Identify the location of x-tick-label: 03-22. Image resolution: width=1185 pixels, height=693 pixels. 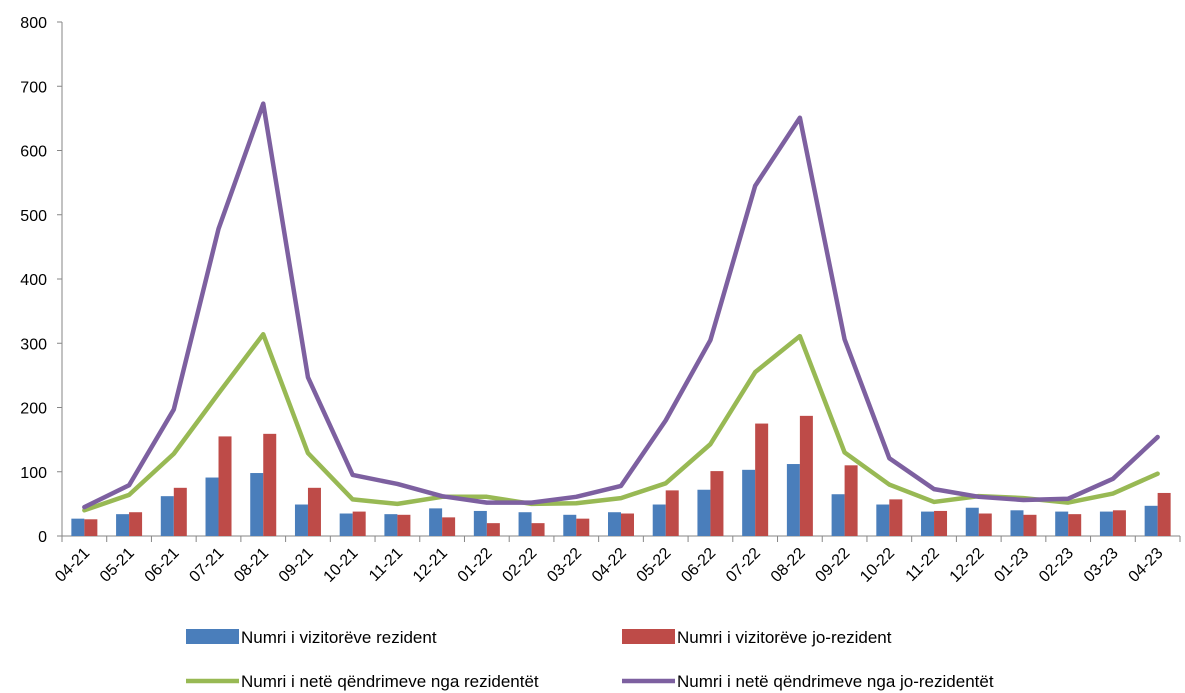
(564, 565).